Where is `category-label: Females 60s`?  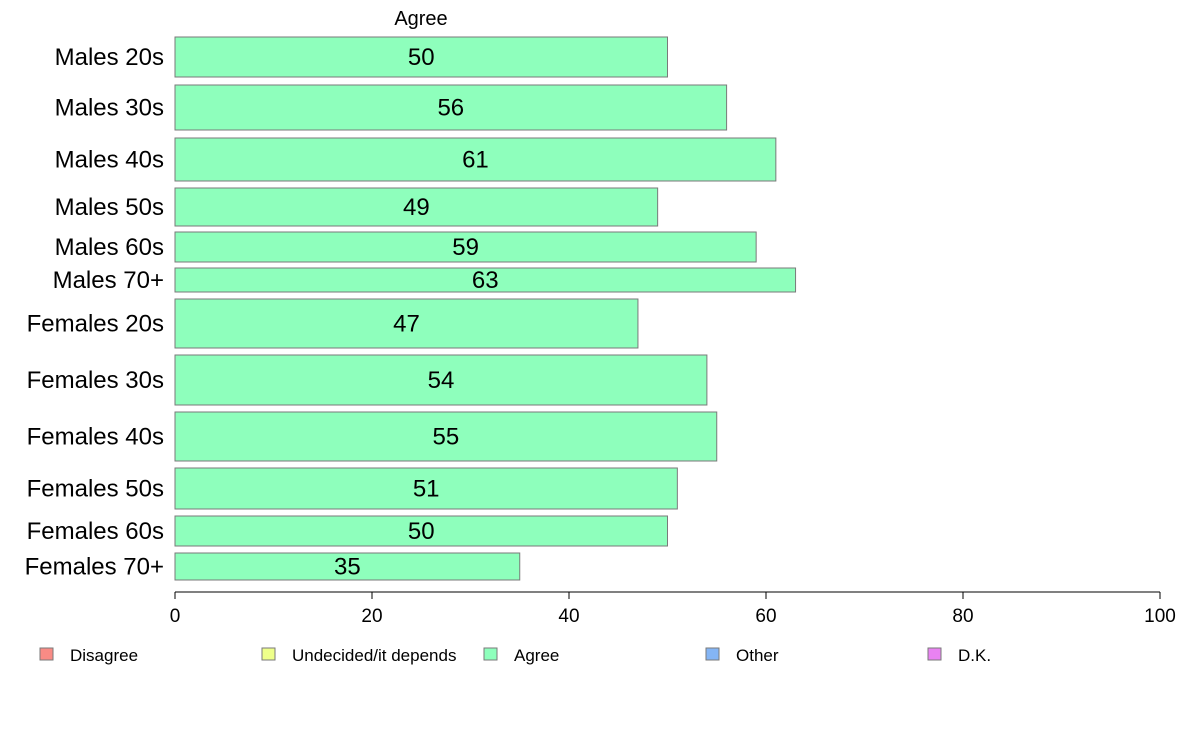 category-label: Females 60s is located at coordinates (95, 531).